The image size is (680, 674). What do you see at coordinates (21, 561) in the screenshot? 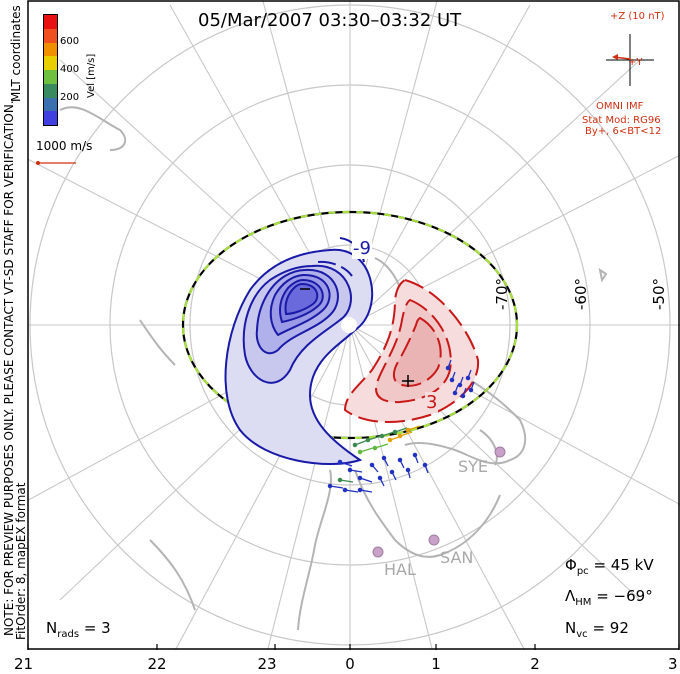
I see `fit-order-note: FitOrder: 8, mapEX format` at bounding box center [21, 561].